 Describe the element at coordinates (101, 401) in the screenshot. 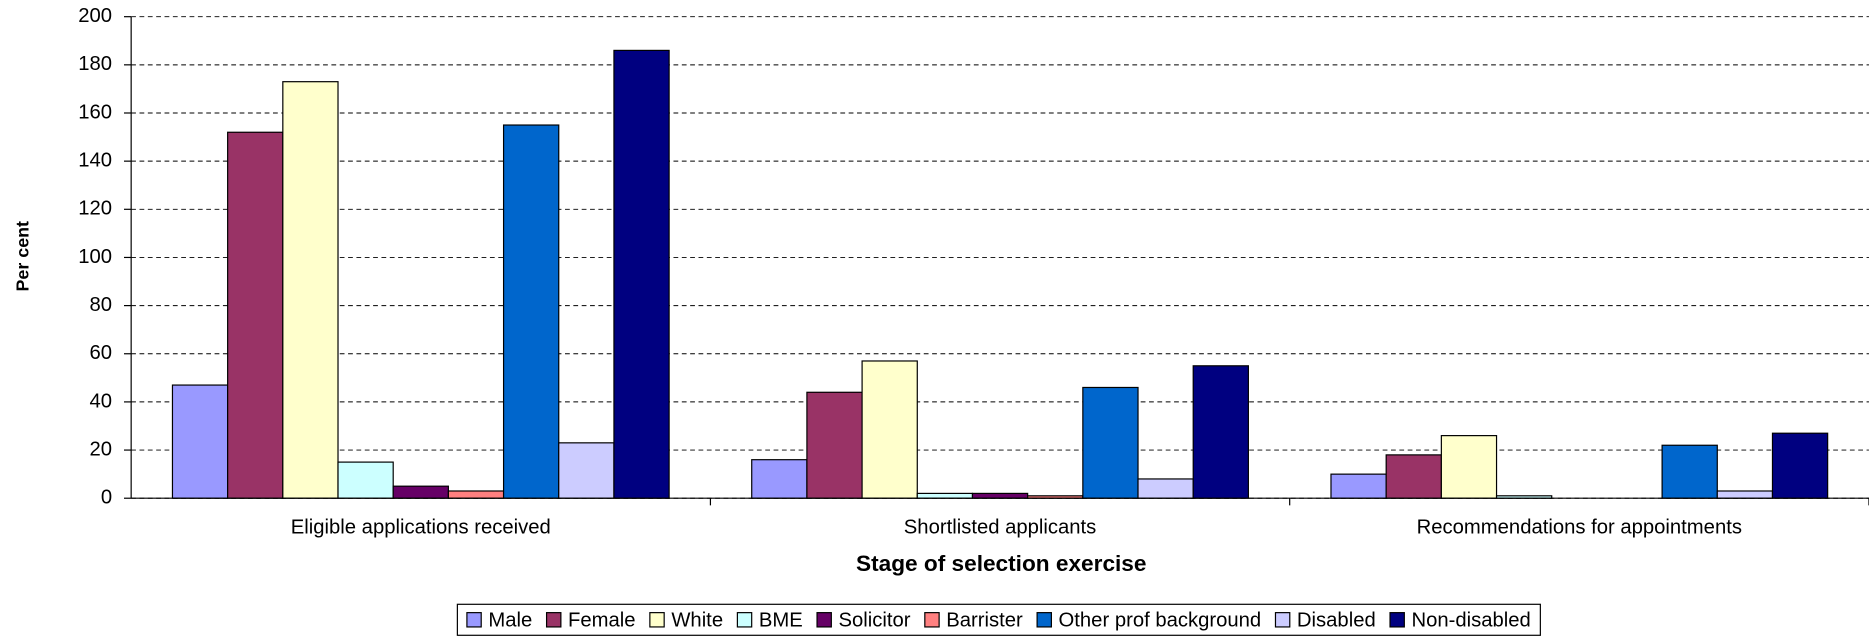

I see `y-tick-label: 40` at that location.